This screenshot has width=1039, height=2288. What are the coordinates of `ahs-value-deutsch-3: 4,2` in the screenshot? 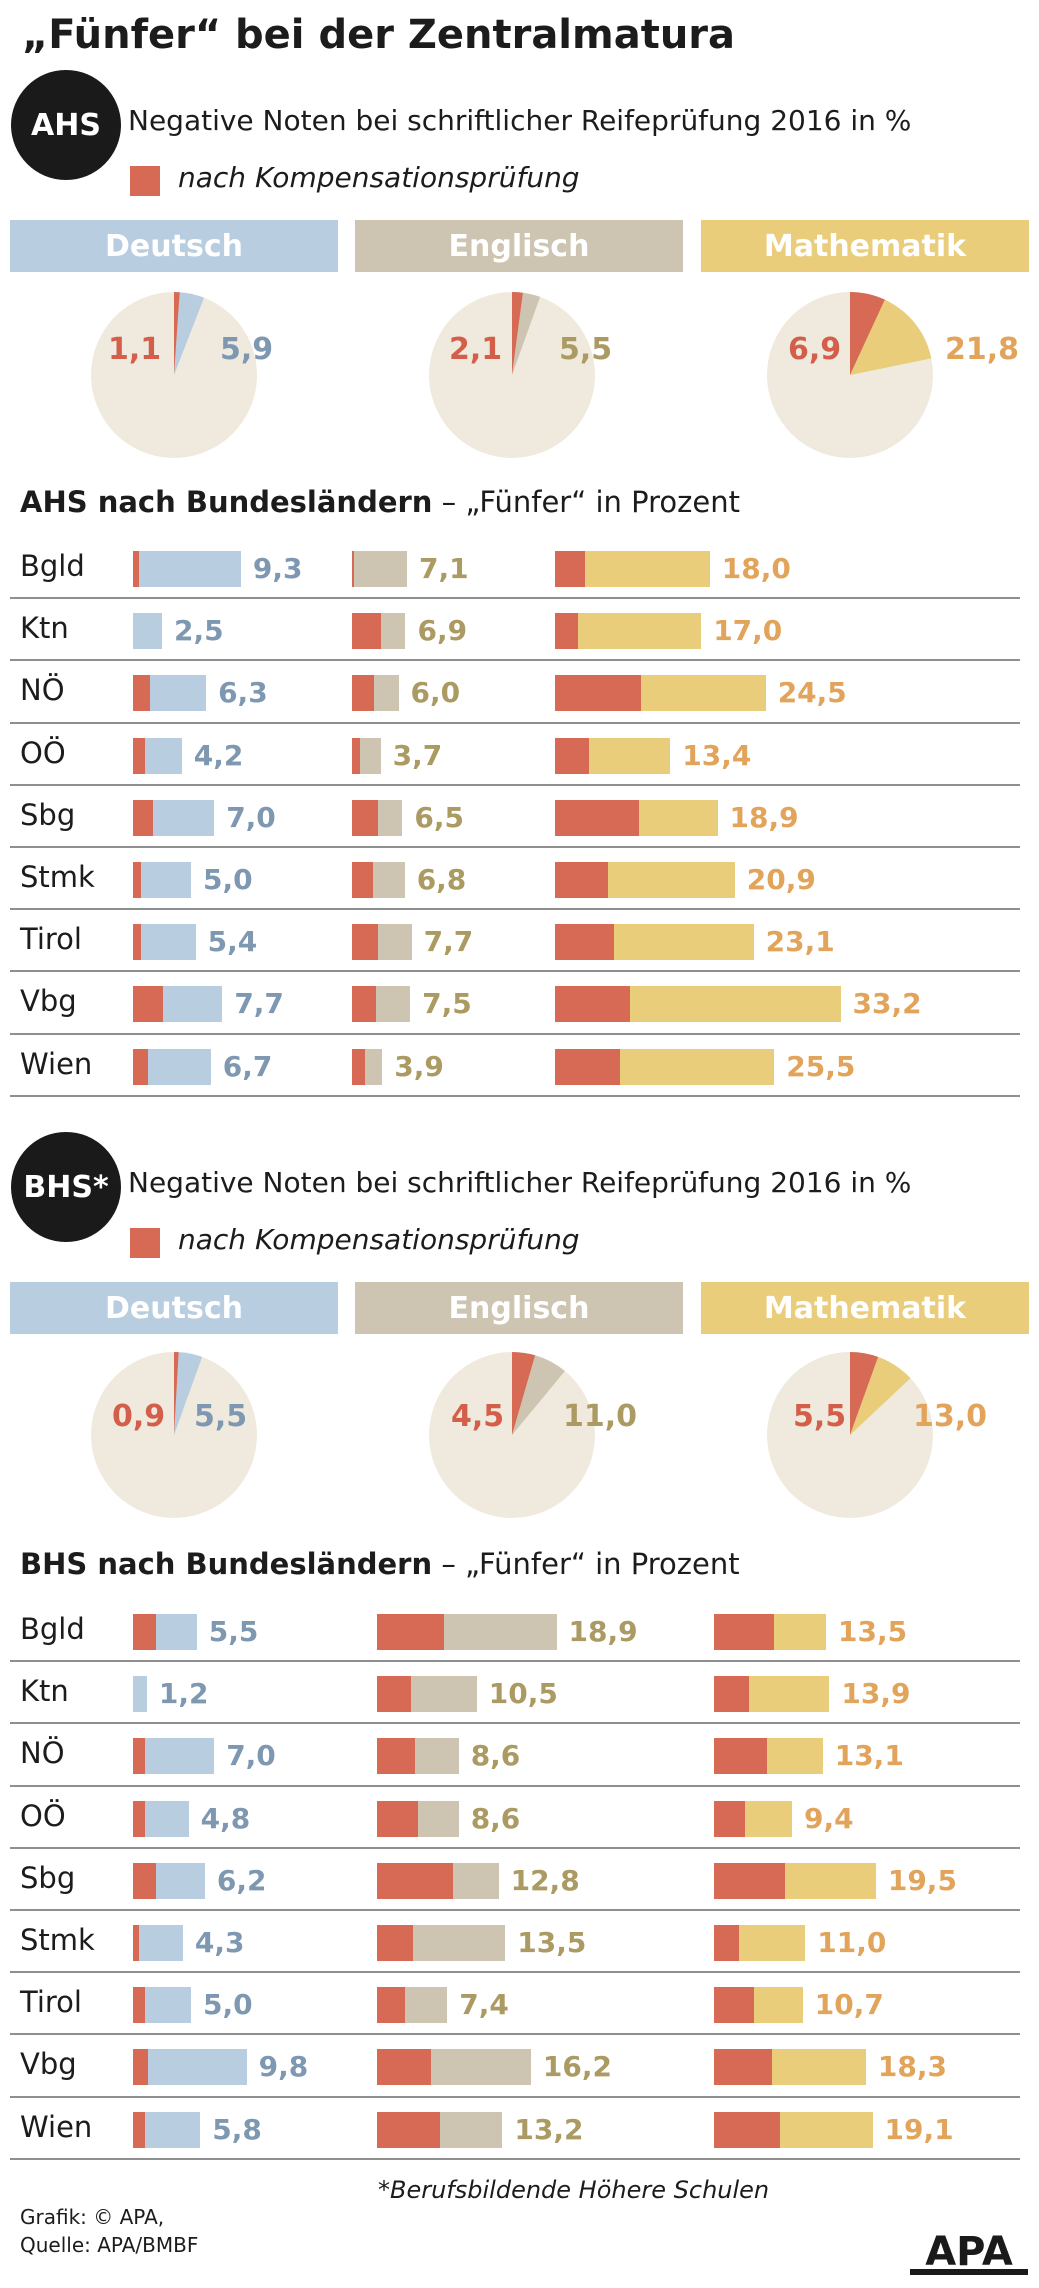 It's located at (218, 755).